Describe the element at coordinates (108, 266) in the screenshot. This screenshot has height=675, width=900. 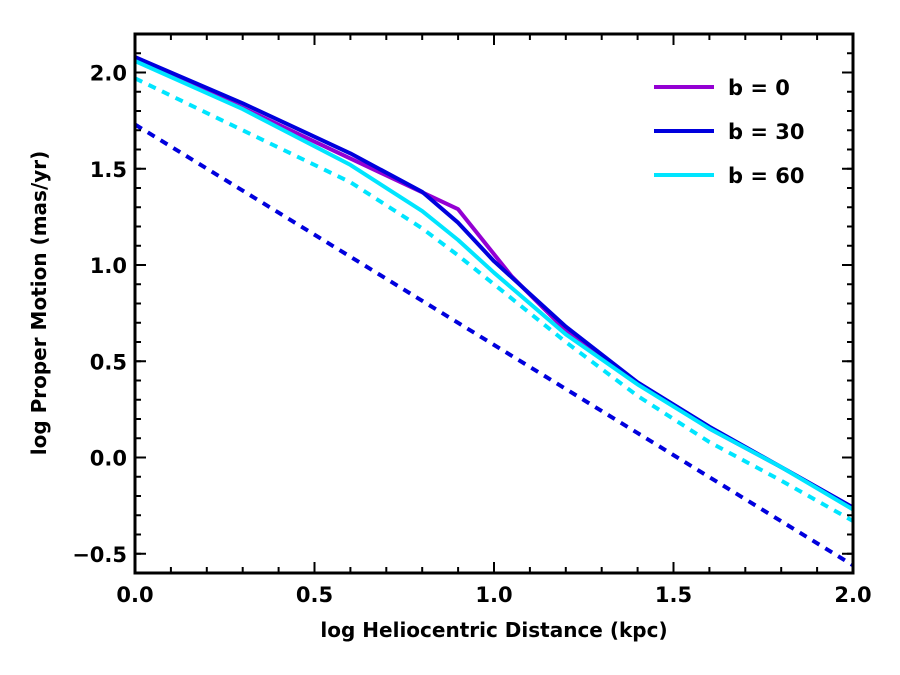
I see `y-tick-label: 1.0` at that location.